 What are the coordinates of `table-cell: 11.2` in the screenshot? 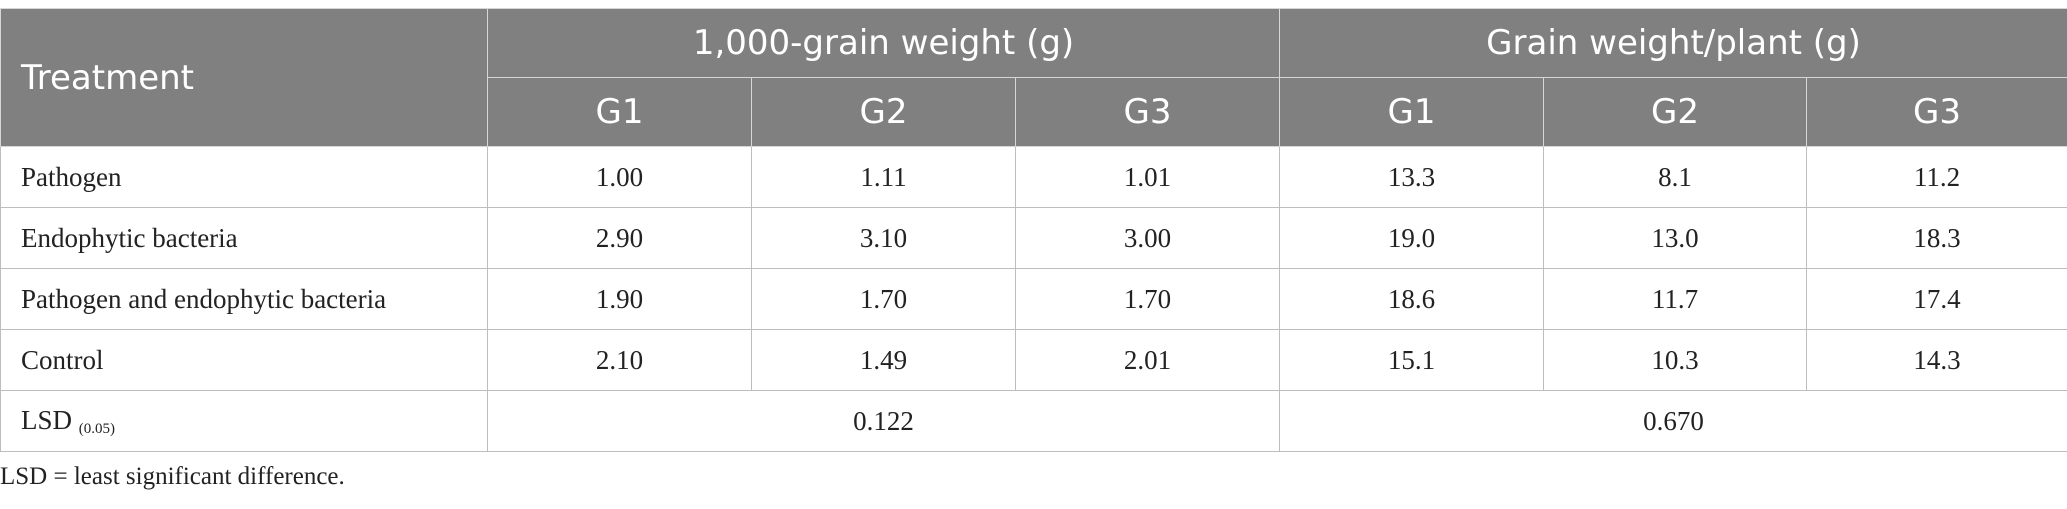 It's located at (1936, 177).